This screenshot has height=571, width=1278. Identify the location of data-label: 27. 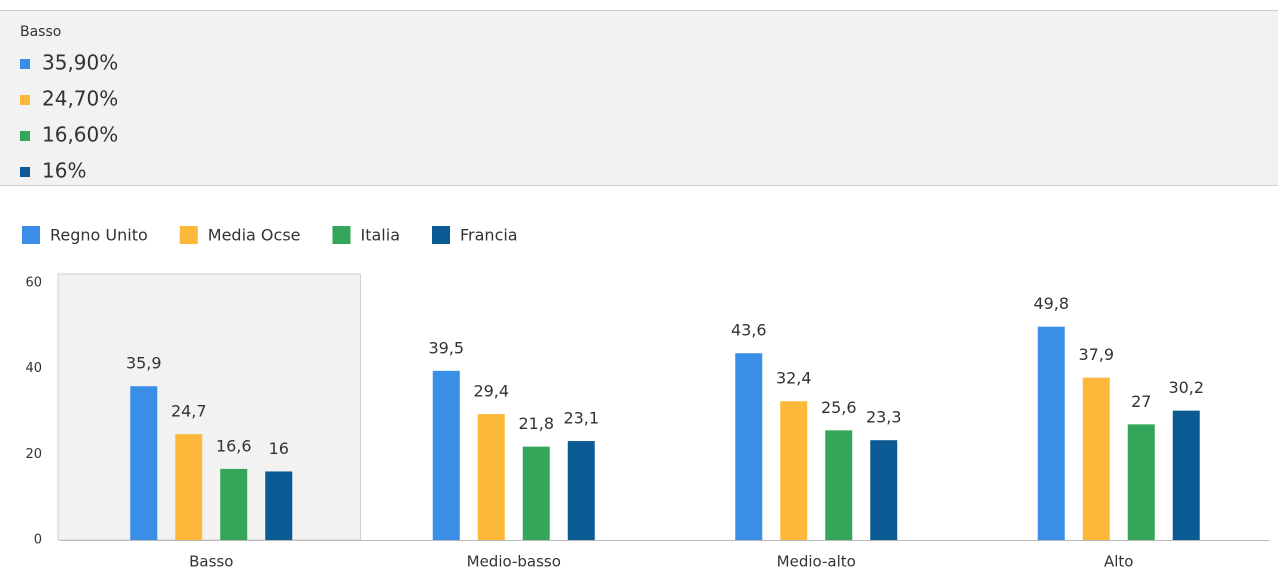
(1141, 401).